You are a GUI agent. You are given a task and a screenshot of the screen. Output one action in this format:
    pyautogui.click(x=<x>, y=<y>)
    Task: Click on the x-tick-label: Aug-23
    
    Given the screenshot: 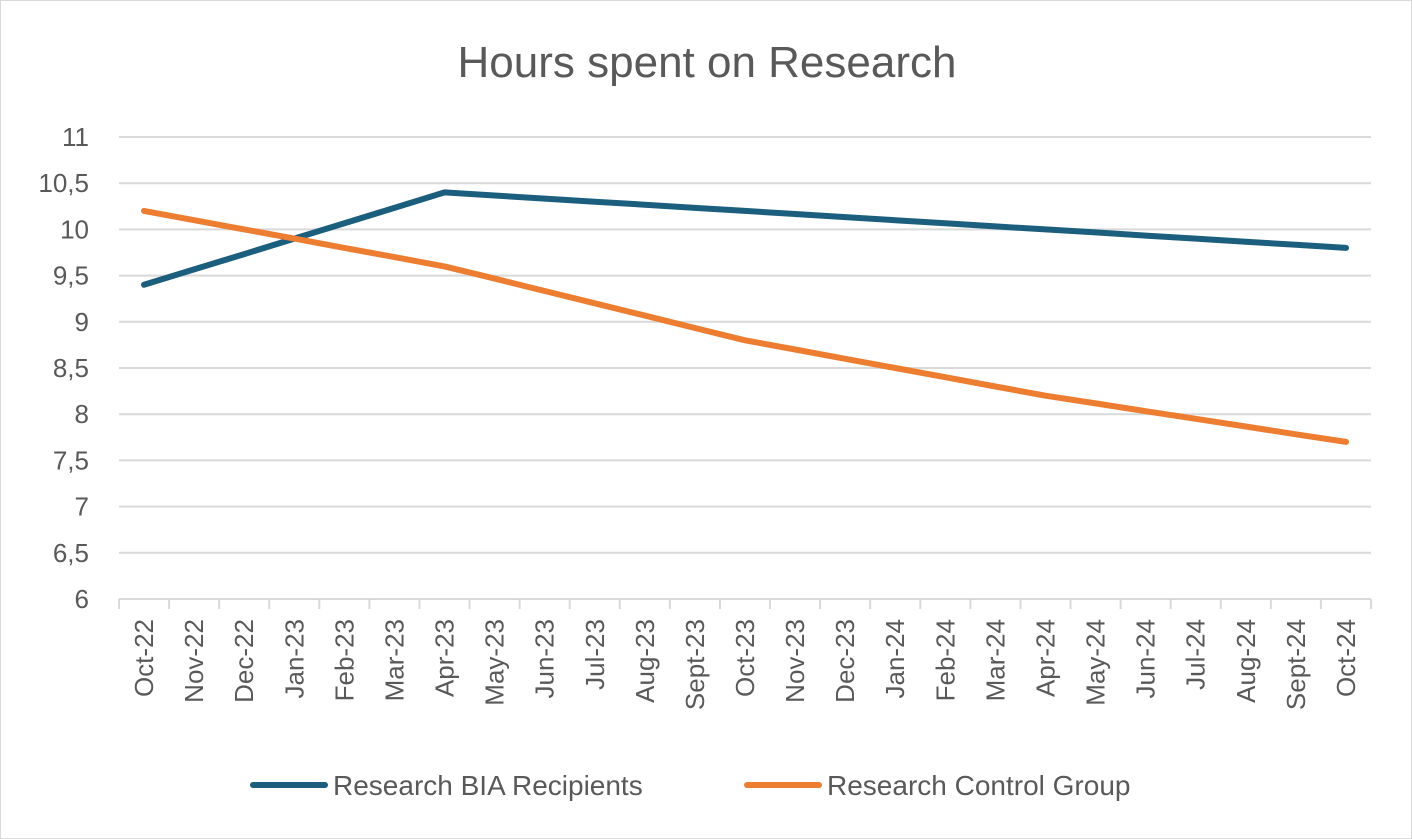 What is the action you would take?
    pyautogui.click(x=645, y=661)
    